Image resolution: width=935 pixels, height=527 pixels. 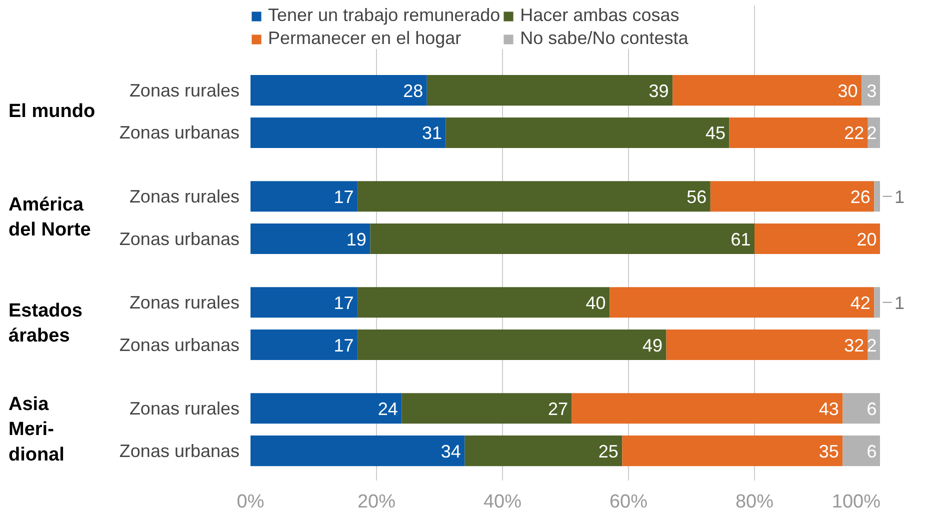 I want to click on data-label: 24, so click(x=388, y=408).